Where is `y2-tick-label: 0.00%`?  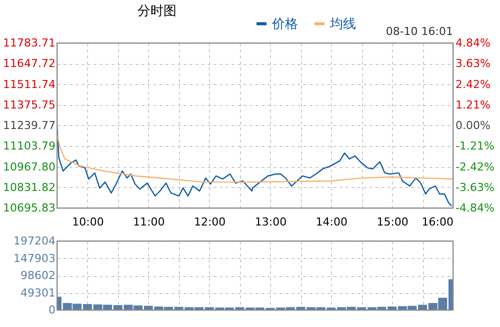
y2-tick-label: 0.00% is located at coordinates (473, 125).